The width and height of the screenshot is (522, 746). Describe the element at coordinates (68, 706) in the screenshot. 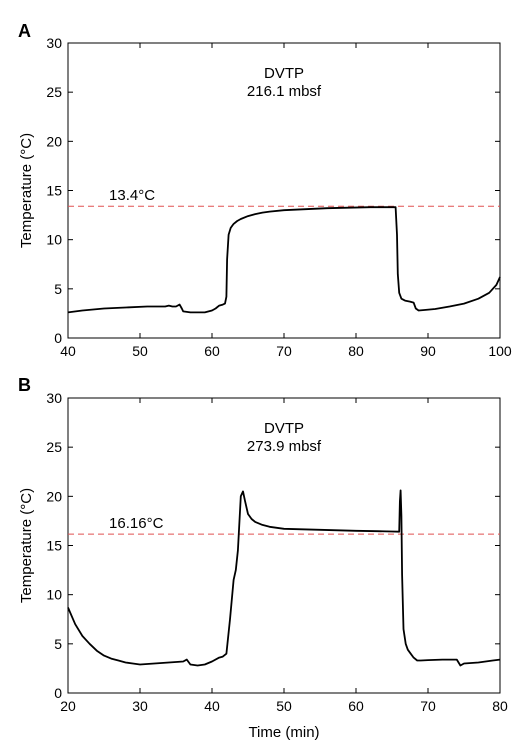

I see `x-tick-label: 20` at that location.